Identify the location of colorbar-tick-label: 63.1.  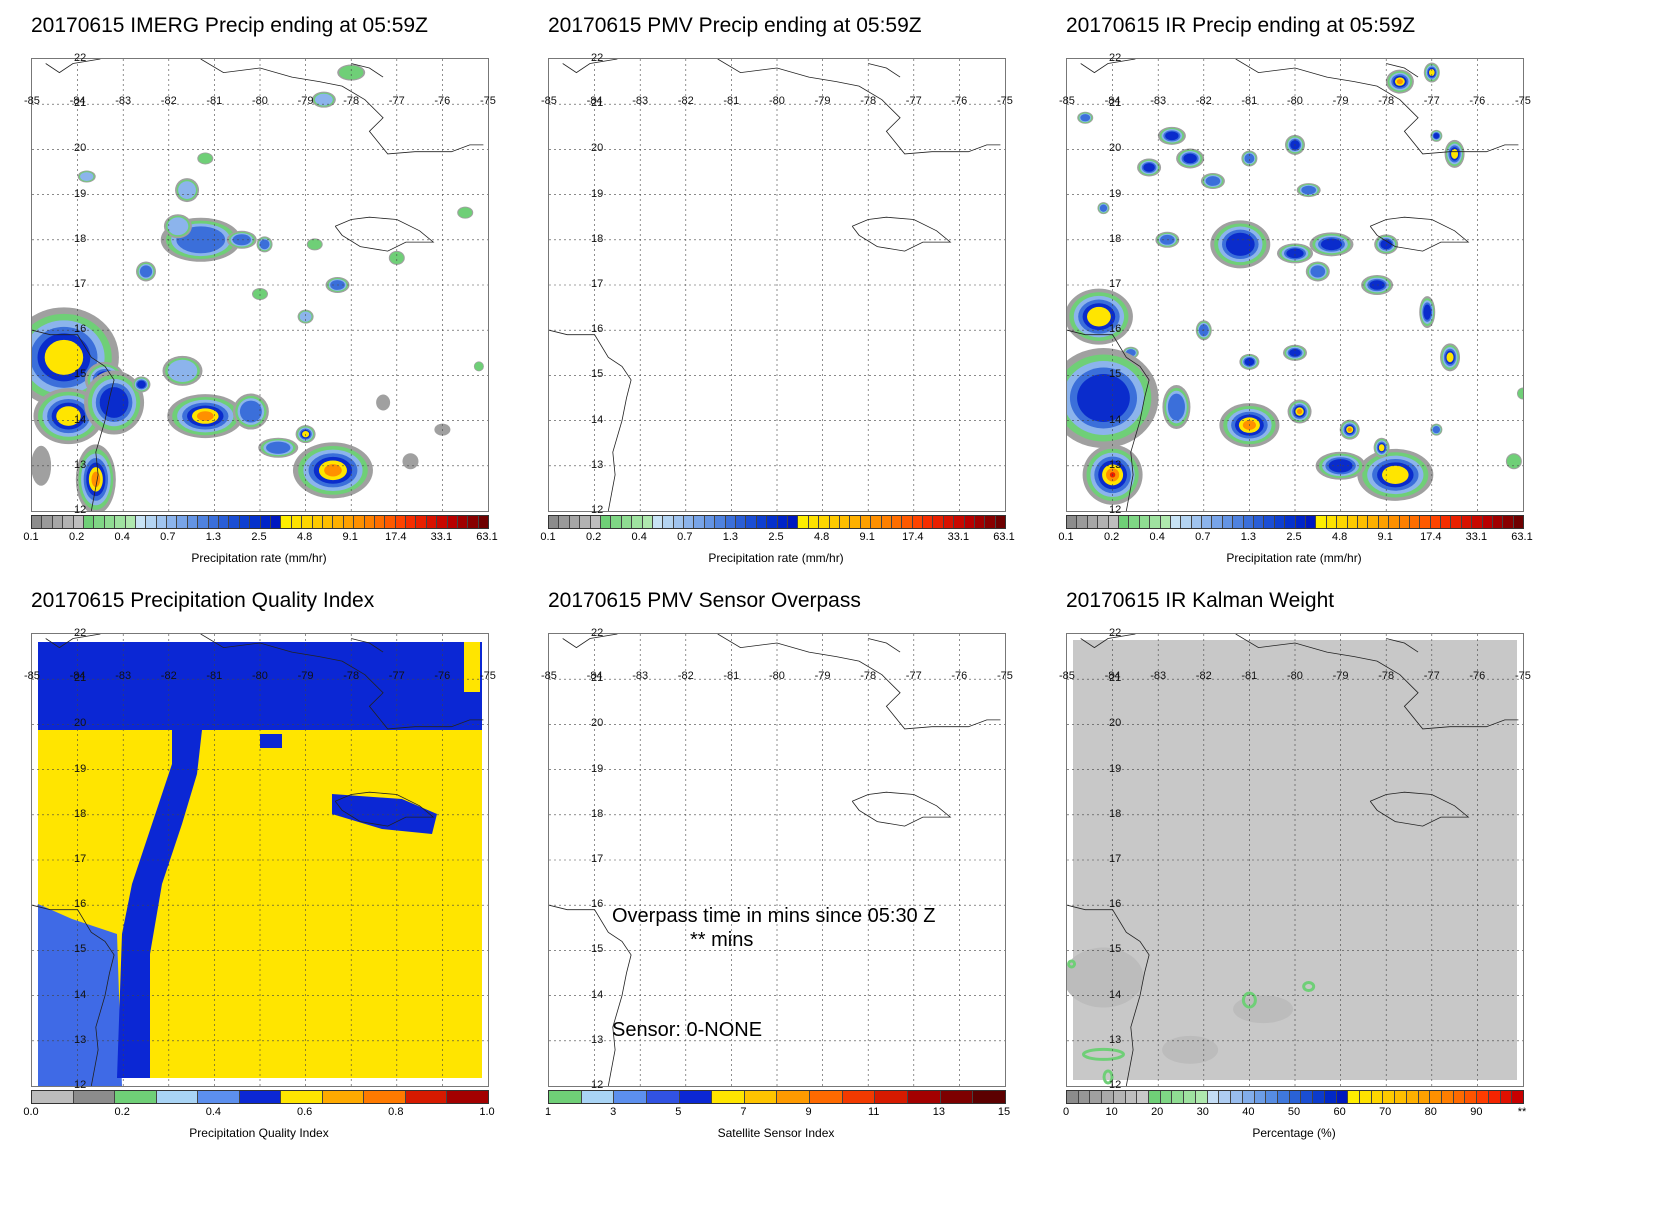
(1522, 537).